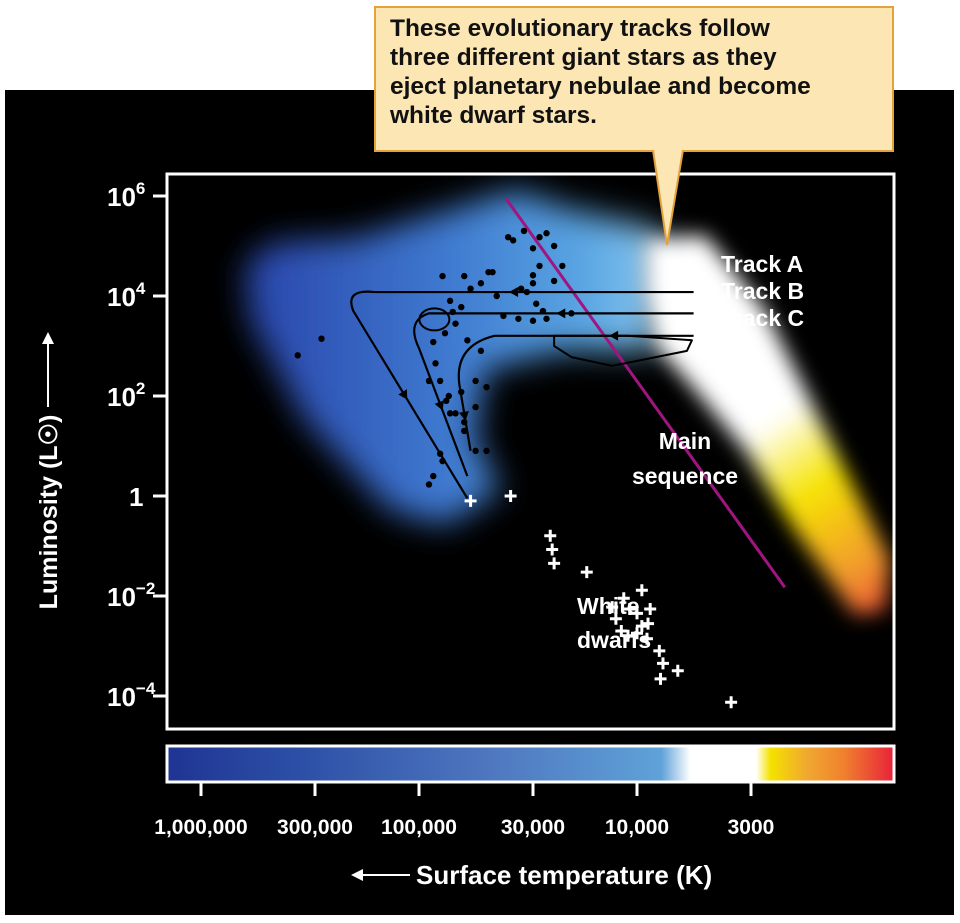 The width and height of the screenshot is (960, 923). I want to click on track-c-loop, so click(623, 350).